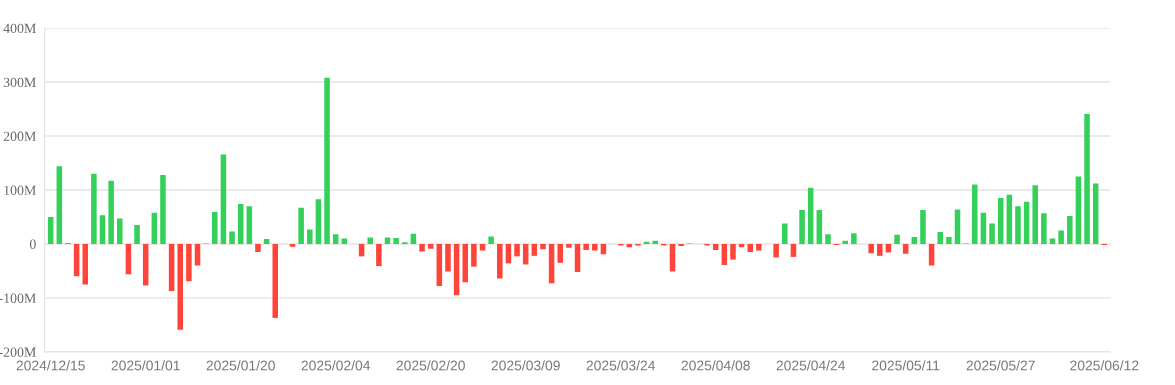 The image size is (1175, 385). What do you see at coordinates (19, 82) in the screenshot?
I see `y-tick-label: 300M` at bounding box center [19, 82].